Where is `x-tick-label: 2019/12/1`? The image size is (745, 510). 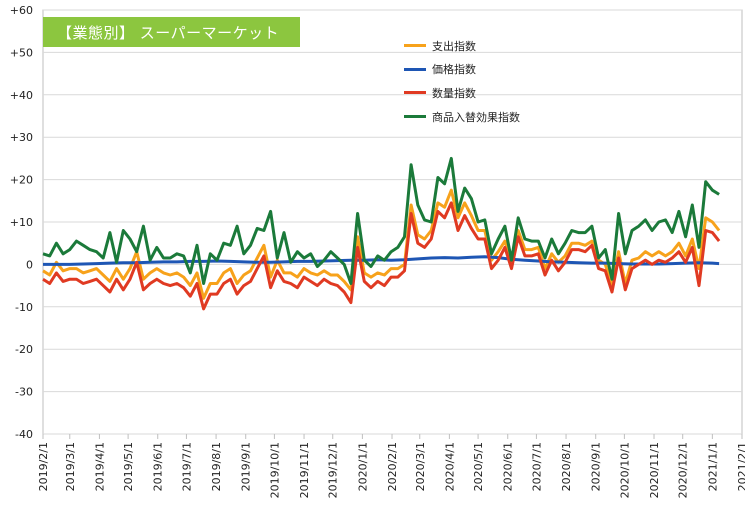 x-tick-label: 2019/12/1 is located at coordinates (333, 470).